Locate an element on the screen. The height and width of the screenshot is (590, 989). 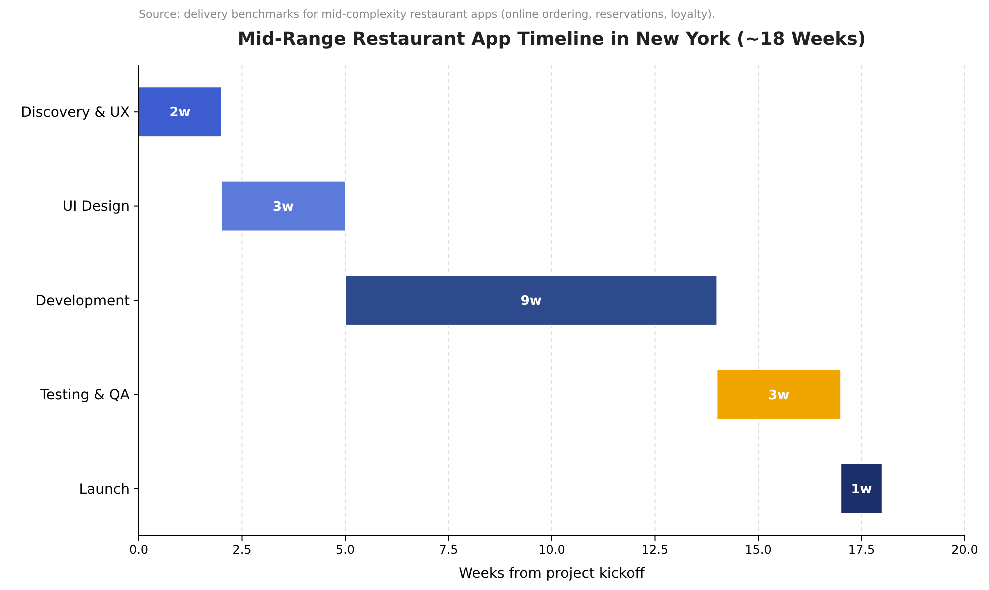
x-tick-label: 15.0 is located at coordinates (758, 550).